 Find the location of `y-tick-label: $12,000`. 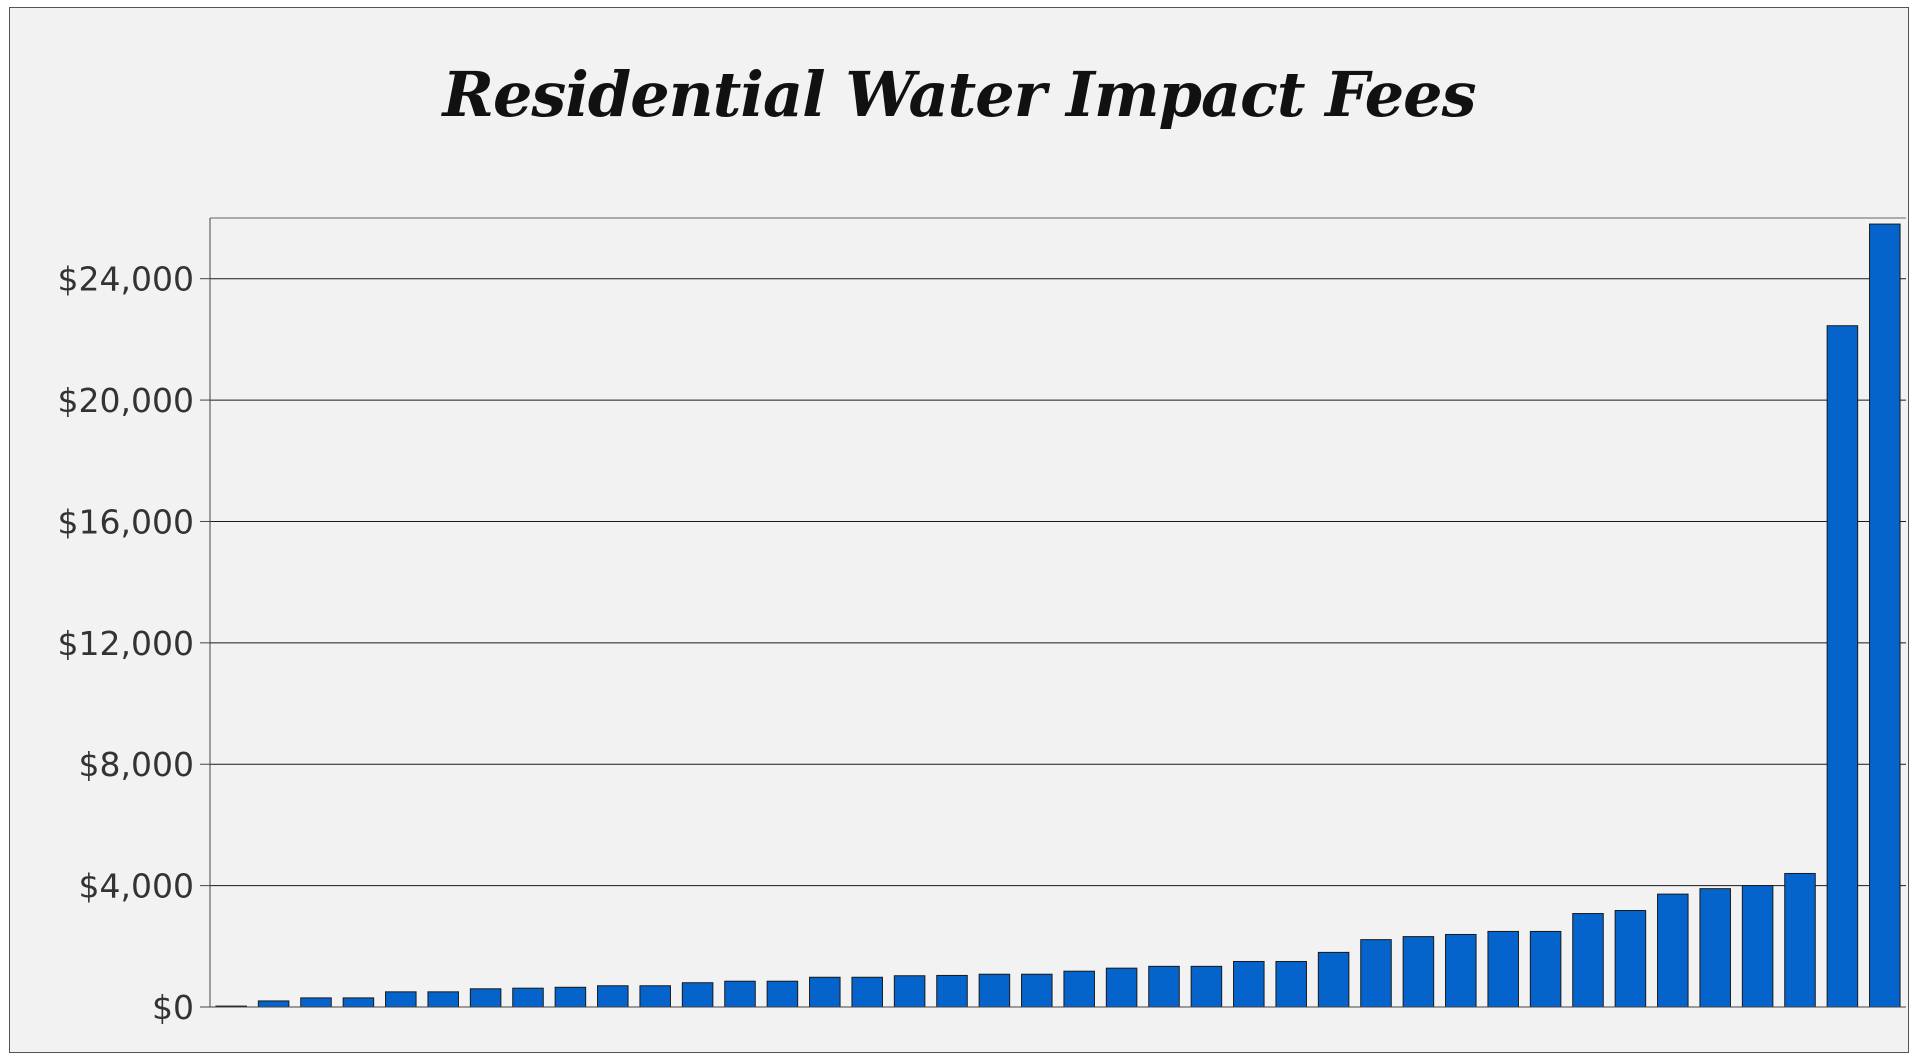

y-tick-label: $12,000 is located at coordinates (126, 643).